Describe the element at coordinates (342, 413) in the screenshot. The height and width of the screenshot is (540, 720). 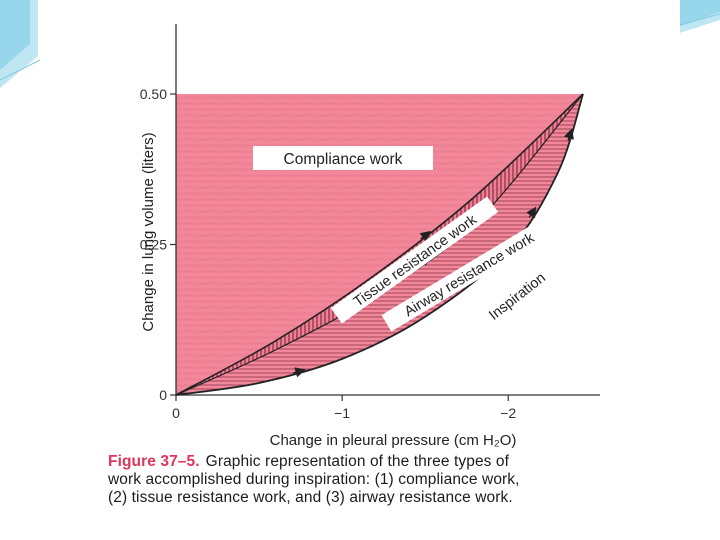
I see `x-tick-label: −1` at that location.